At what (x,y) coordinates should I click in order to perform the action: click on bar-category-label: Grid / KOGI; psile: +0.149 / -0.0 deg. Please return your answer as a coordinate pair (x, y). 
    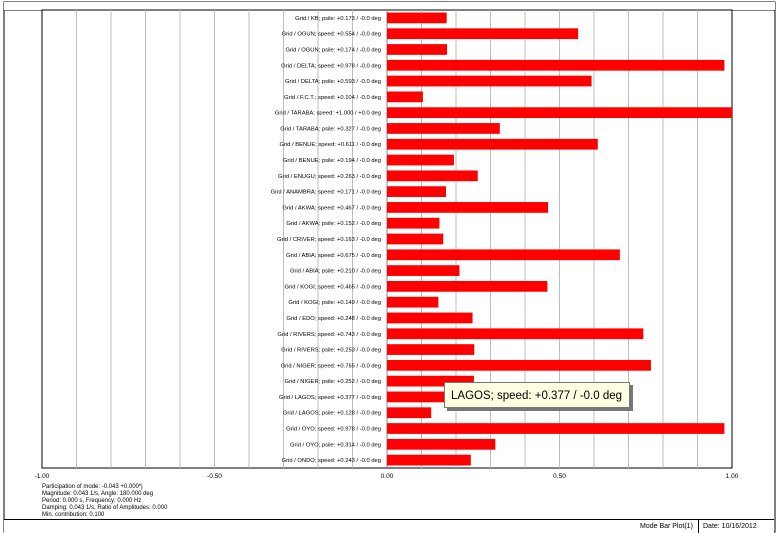
    Looking at the image, I should click on (334, 303).